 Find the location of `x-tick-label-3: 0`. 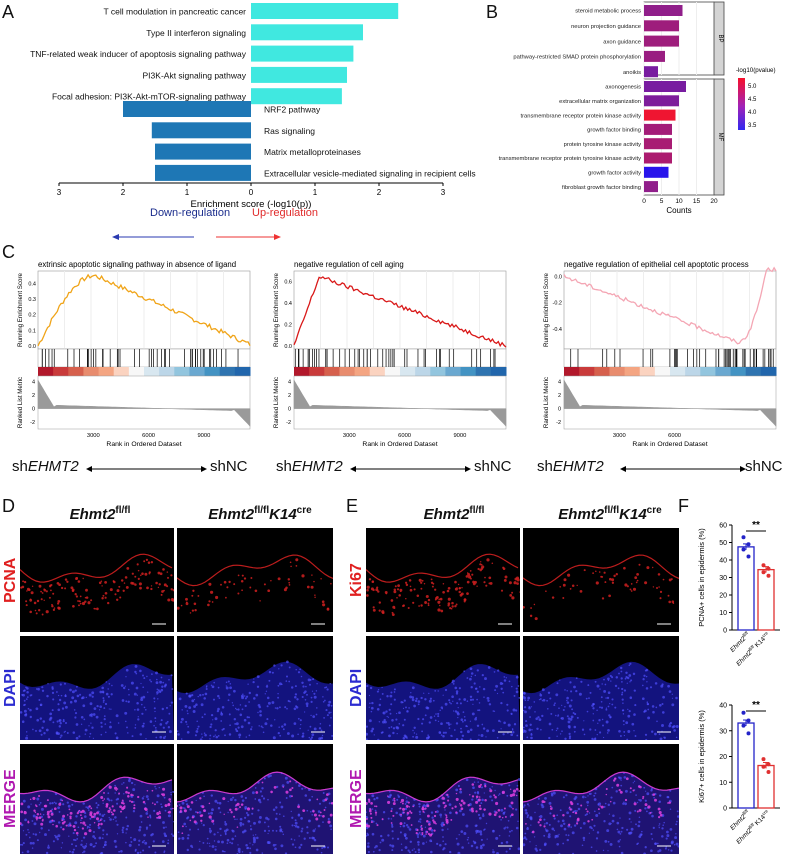

x-tick-label-3: 0 is located at coordinates (251, 192).